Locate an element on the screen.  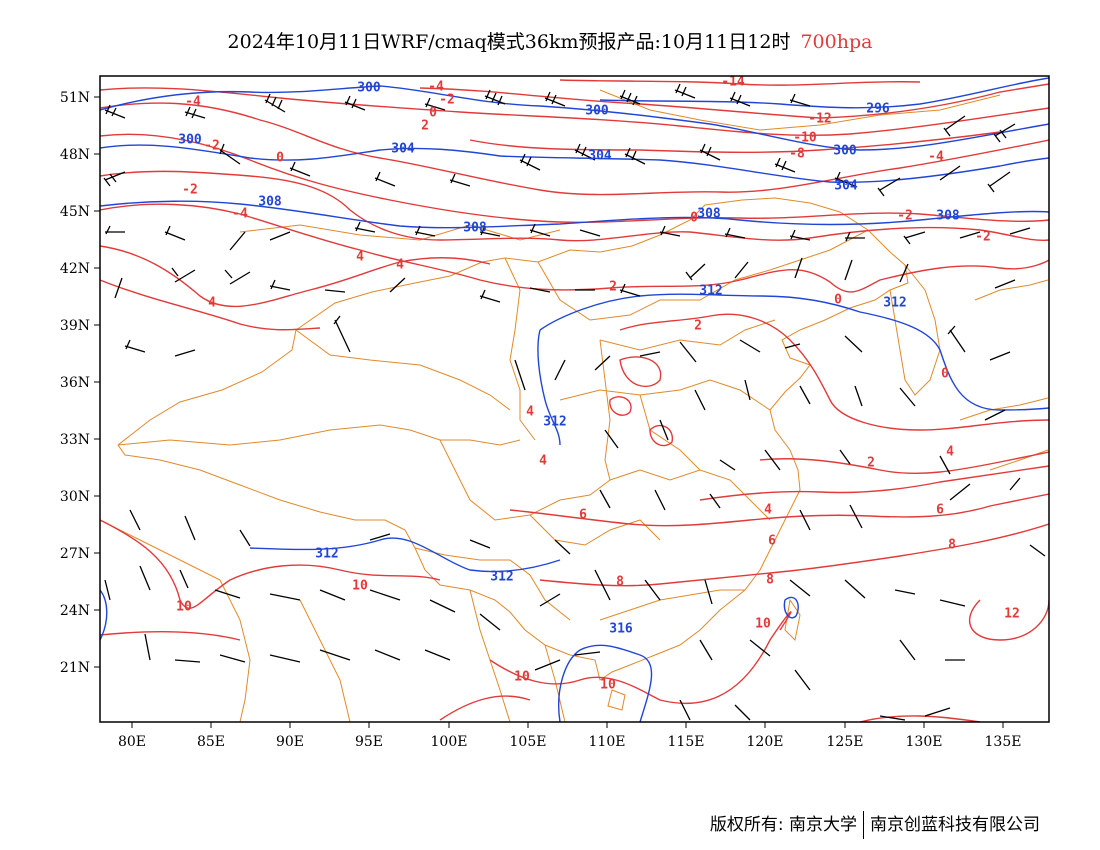
isotherm-m4 is located at coordinates (574, 149).